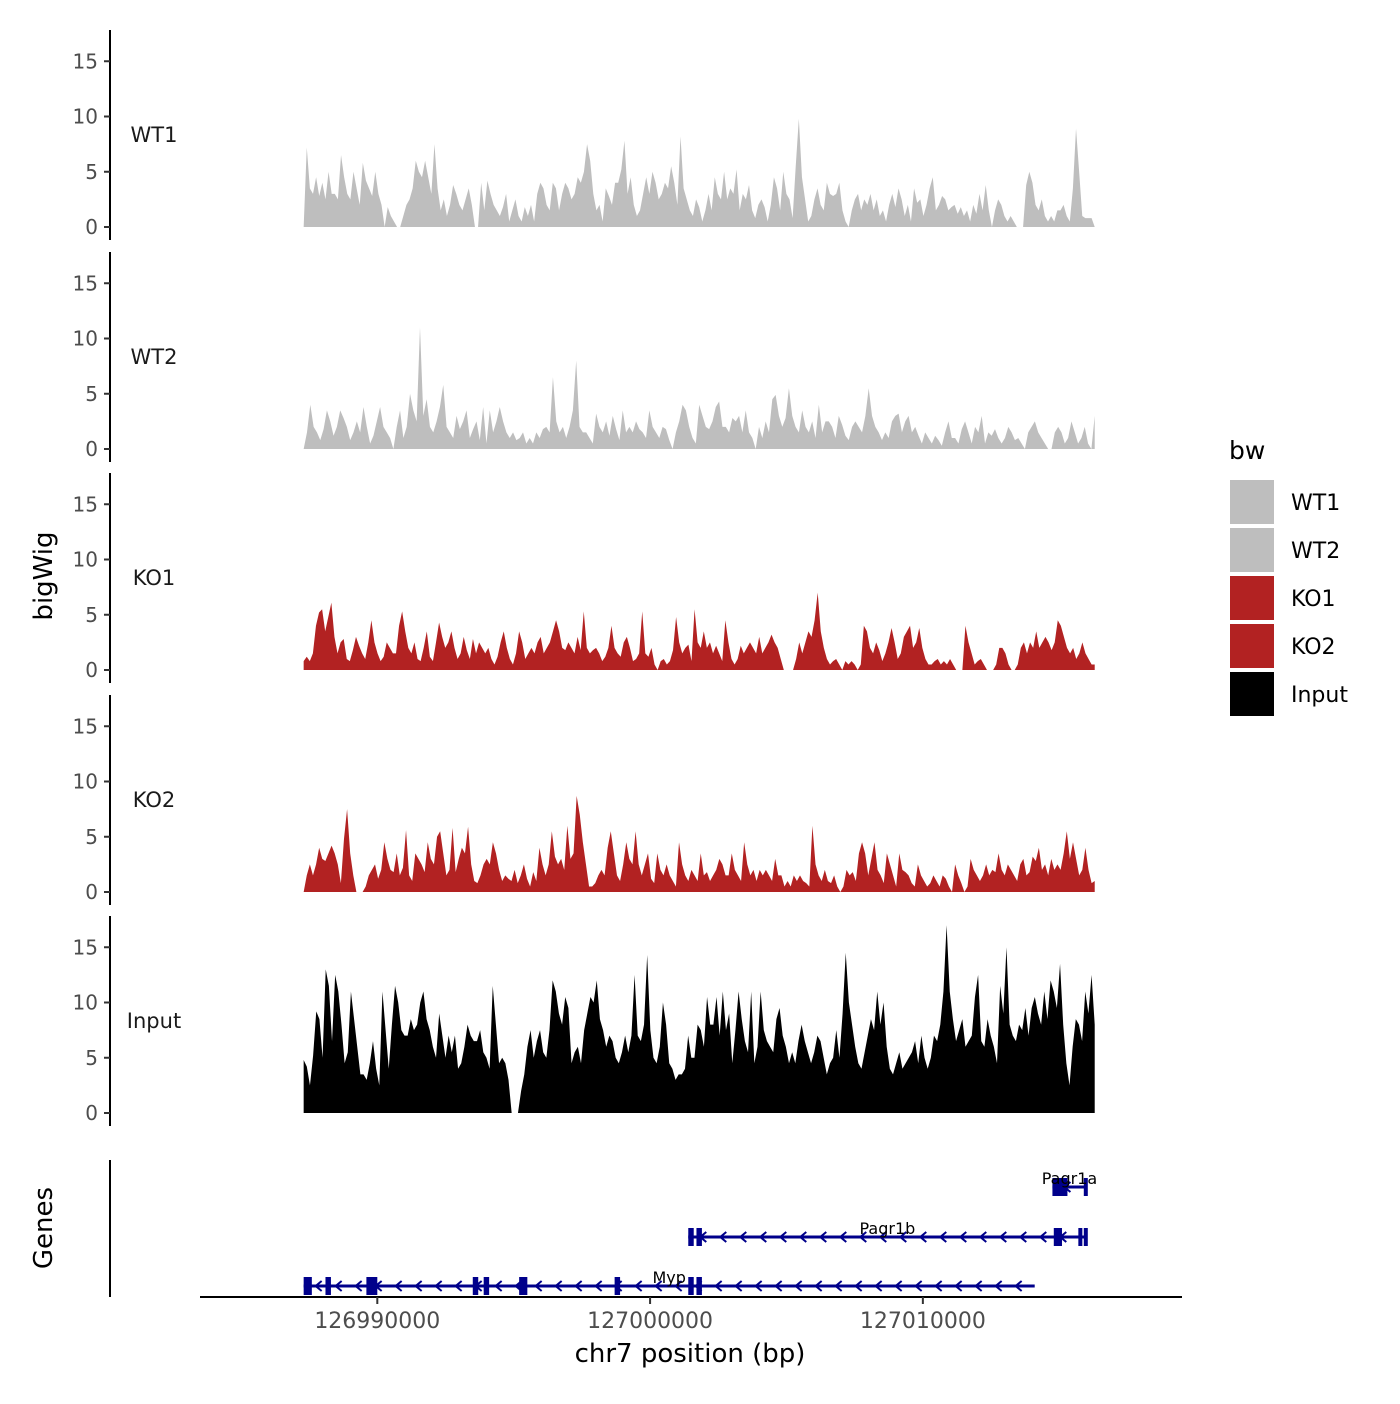 This screenshot has width=1400, height=1404. I want to click on coverage-area-wt2, so click(699, 388).